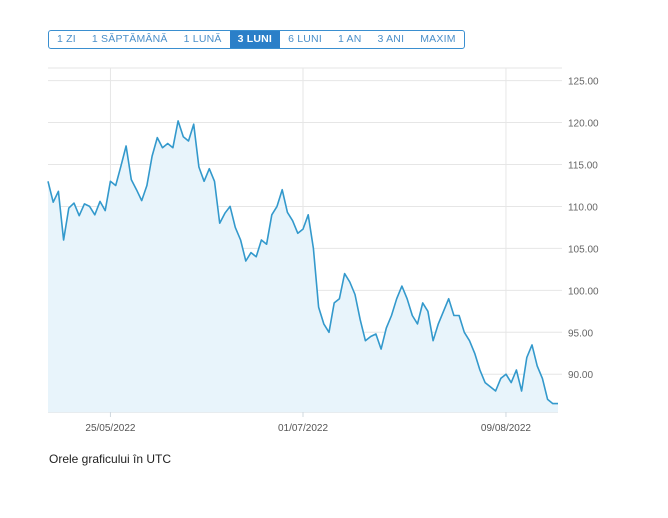 This screenshot has width=668, height=518. Describe the element at coordinates (129, 39) in the screenshot. I see `range-tab-1-săptămână: 1 SĂPTĂMÂNĂ` at that location.